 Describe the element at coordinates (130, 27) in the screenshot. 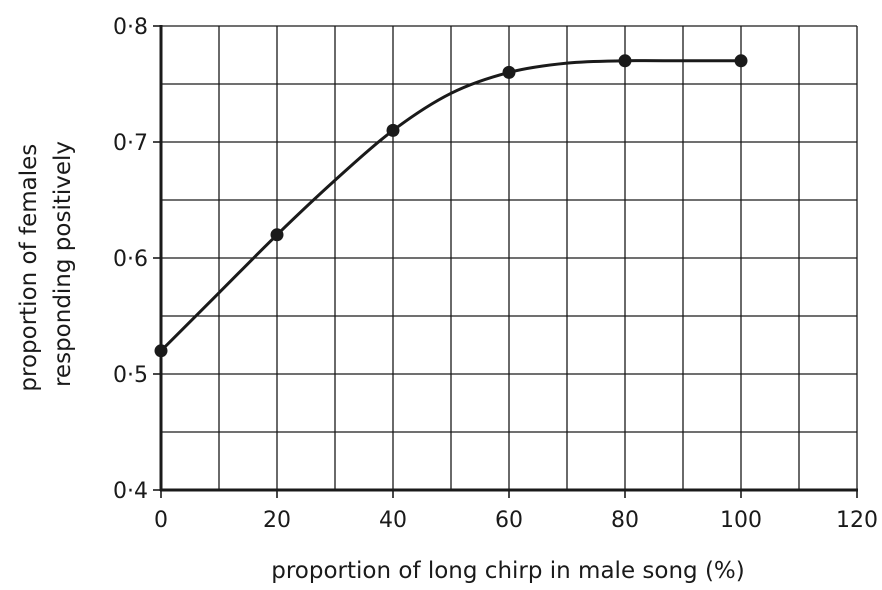

I see `y-tick-label: 0·8` at that location.